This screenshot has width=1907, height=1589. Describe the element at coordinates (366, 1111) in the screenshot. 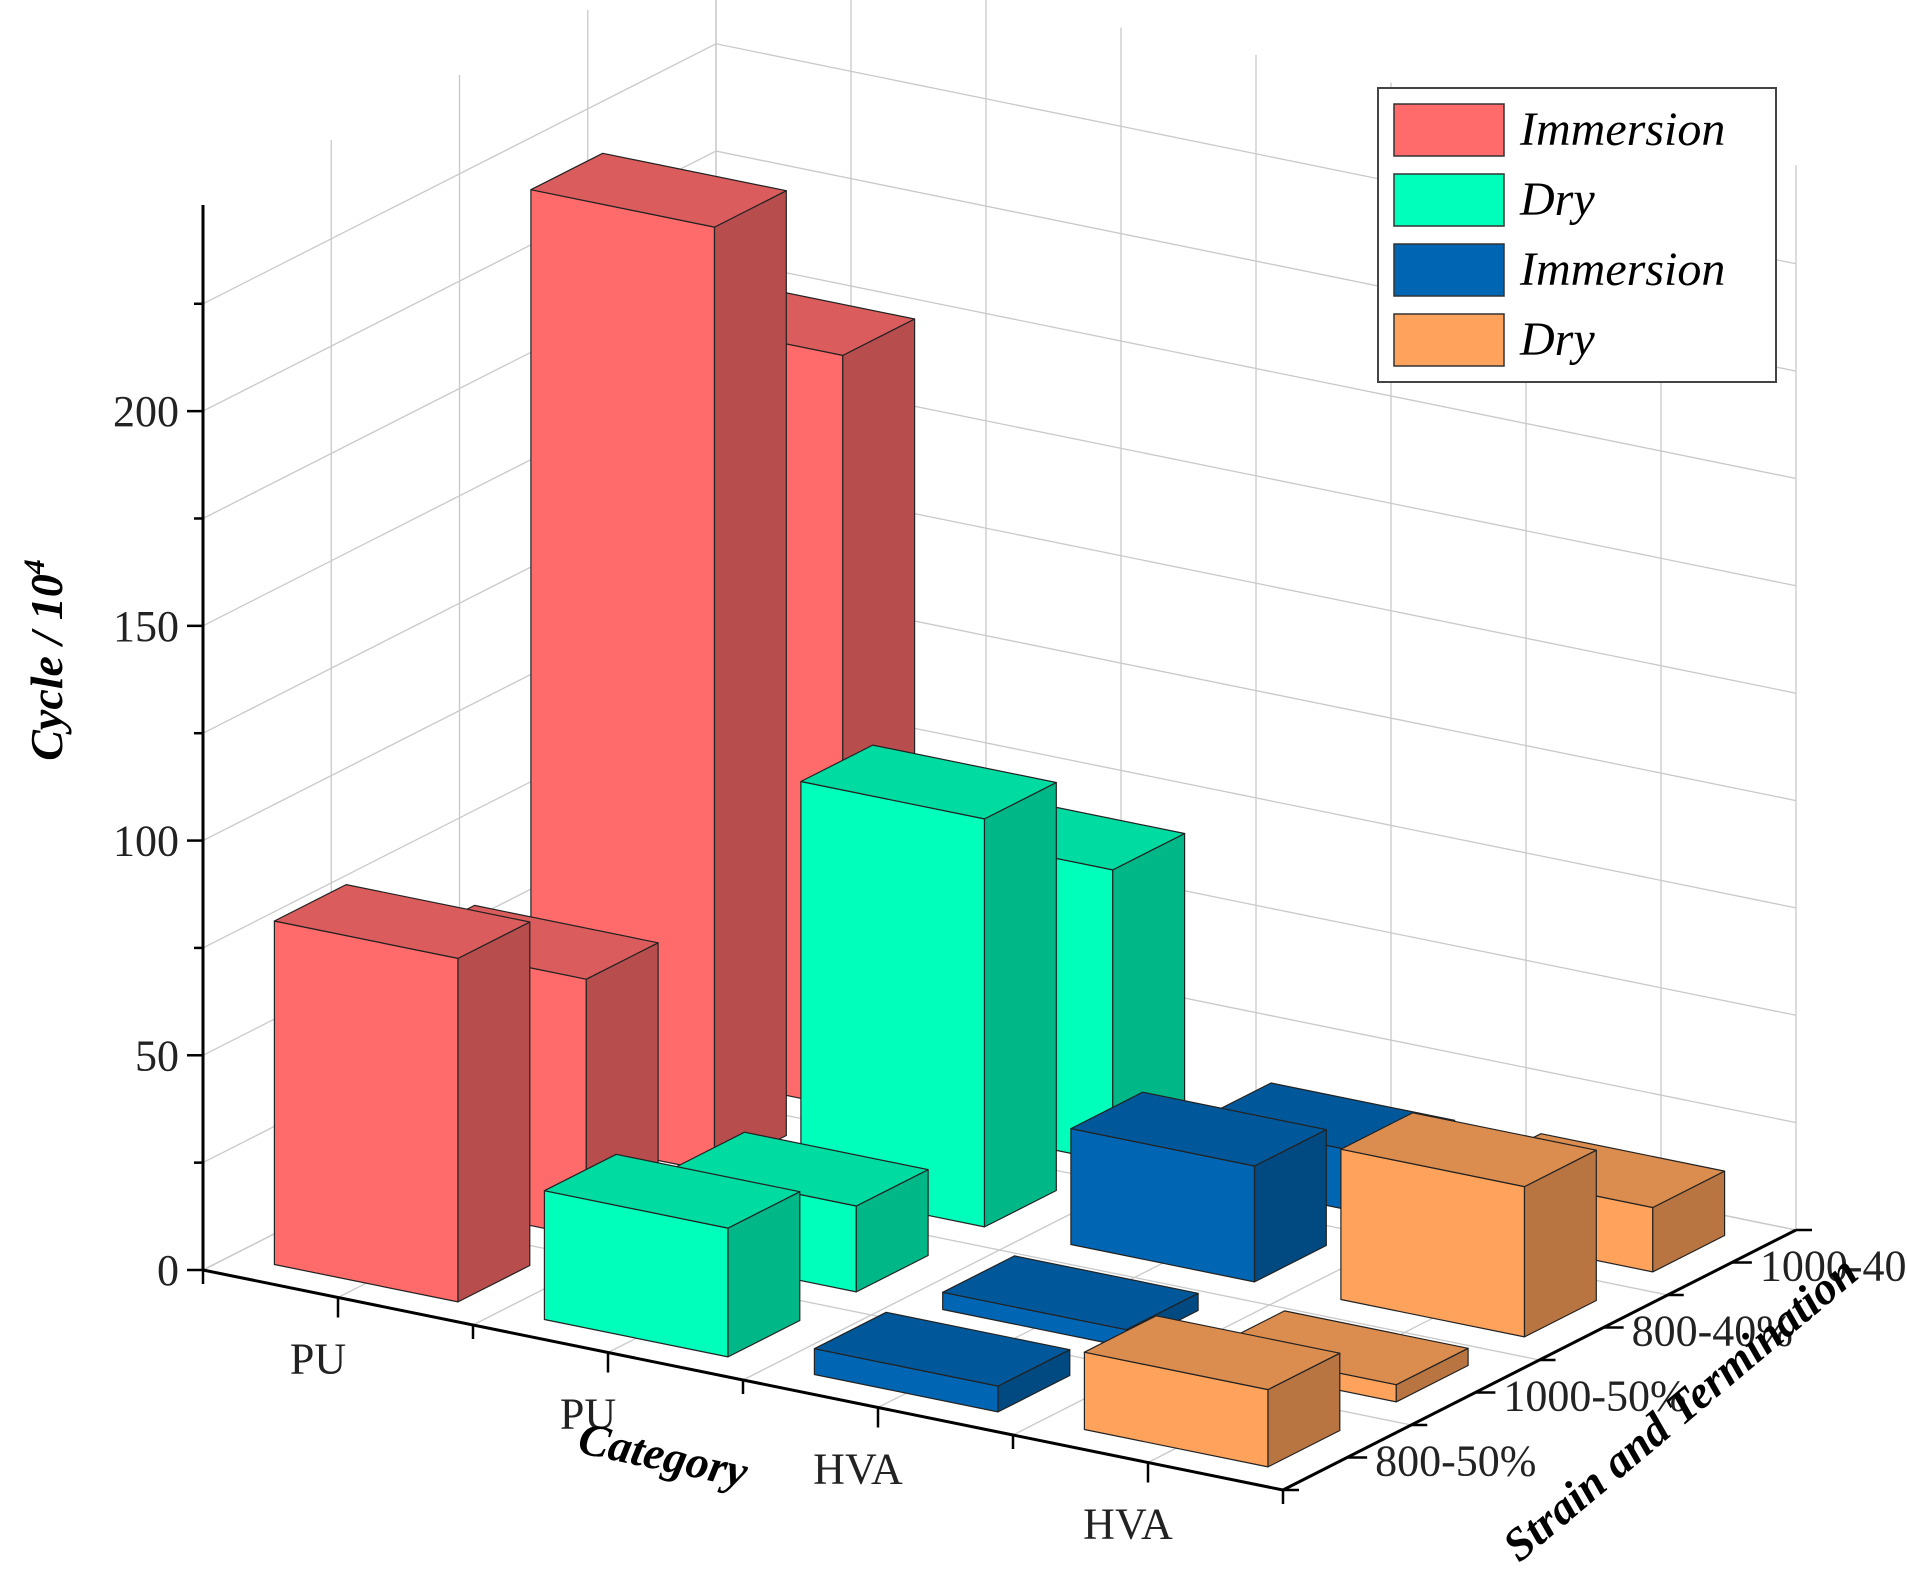

I see `bar-front` at that location.